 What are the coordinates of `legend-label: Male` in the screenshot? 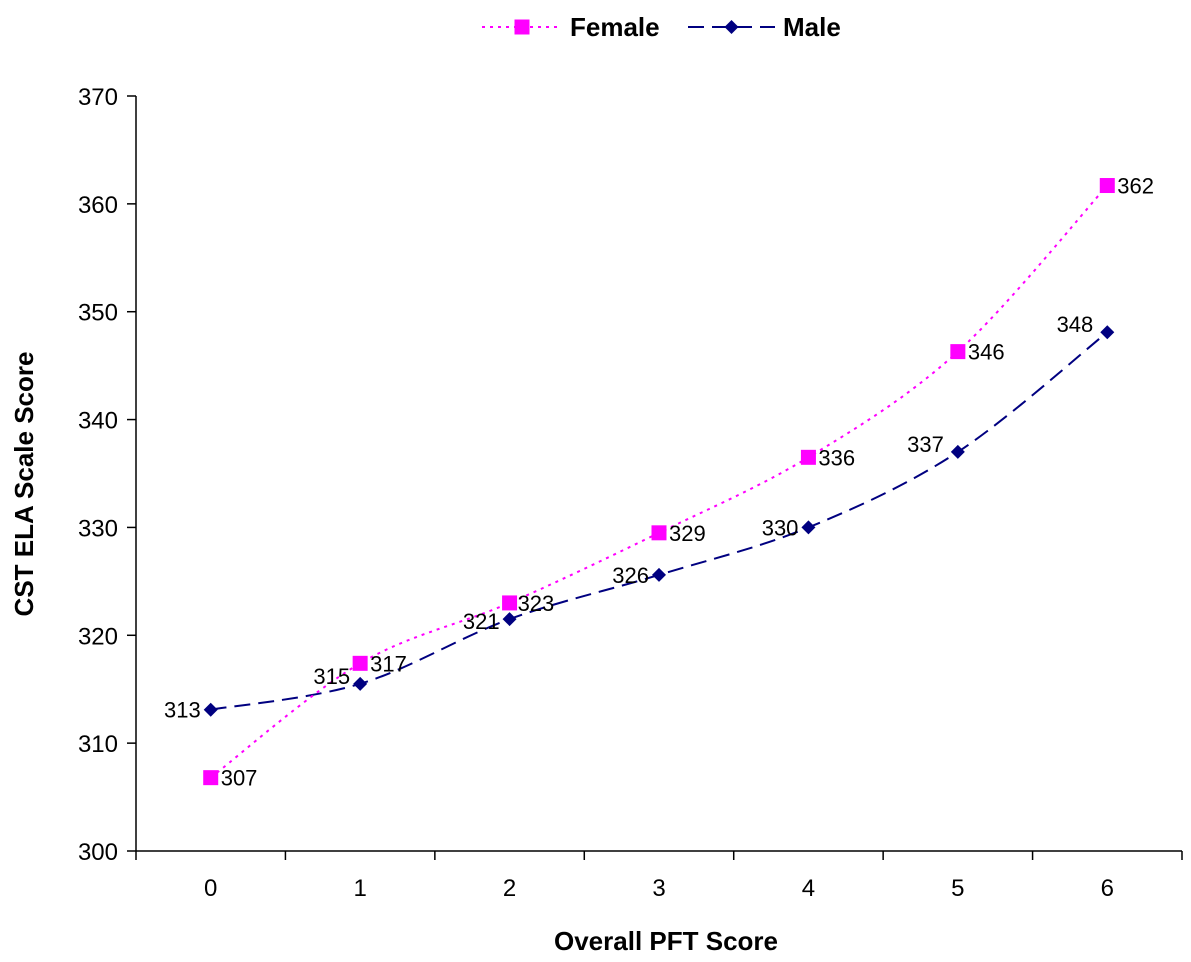 It's located at (812, 27).